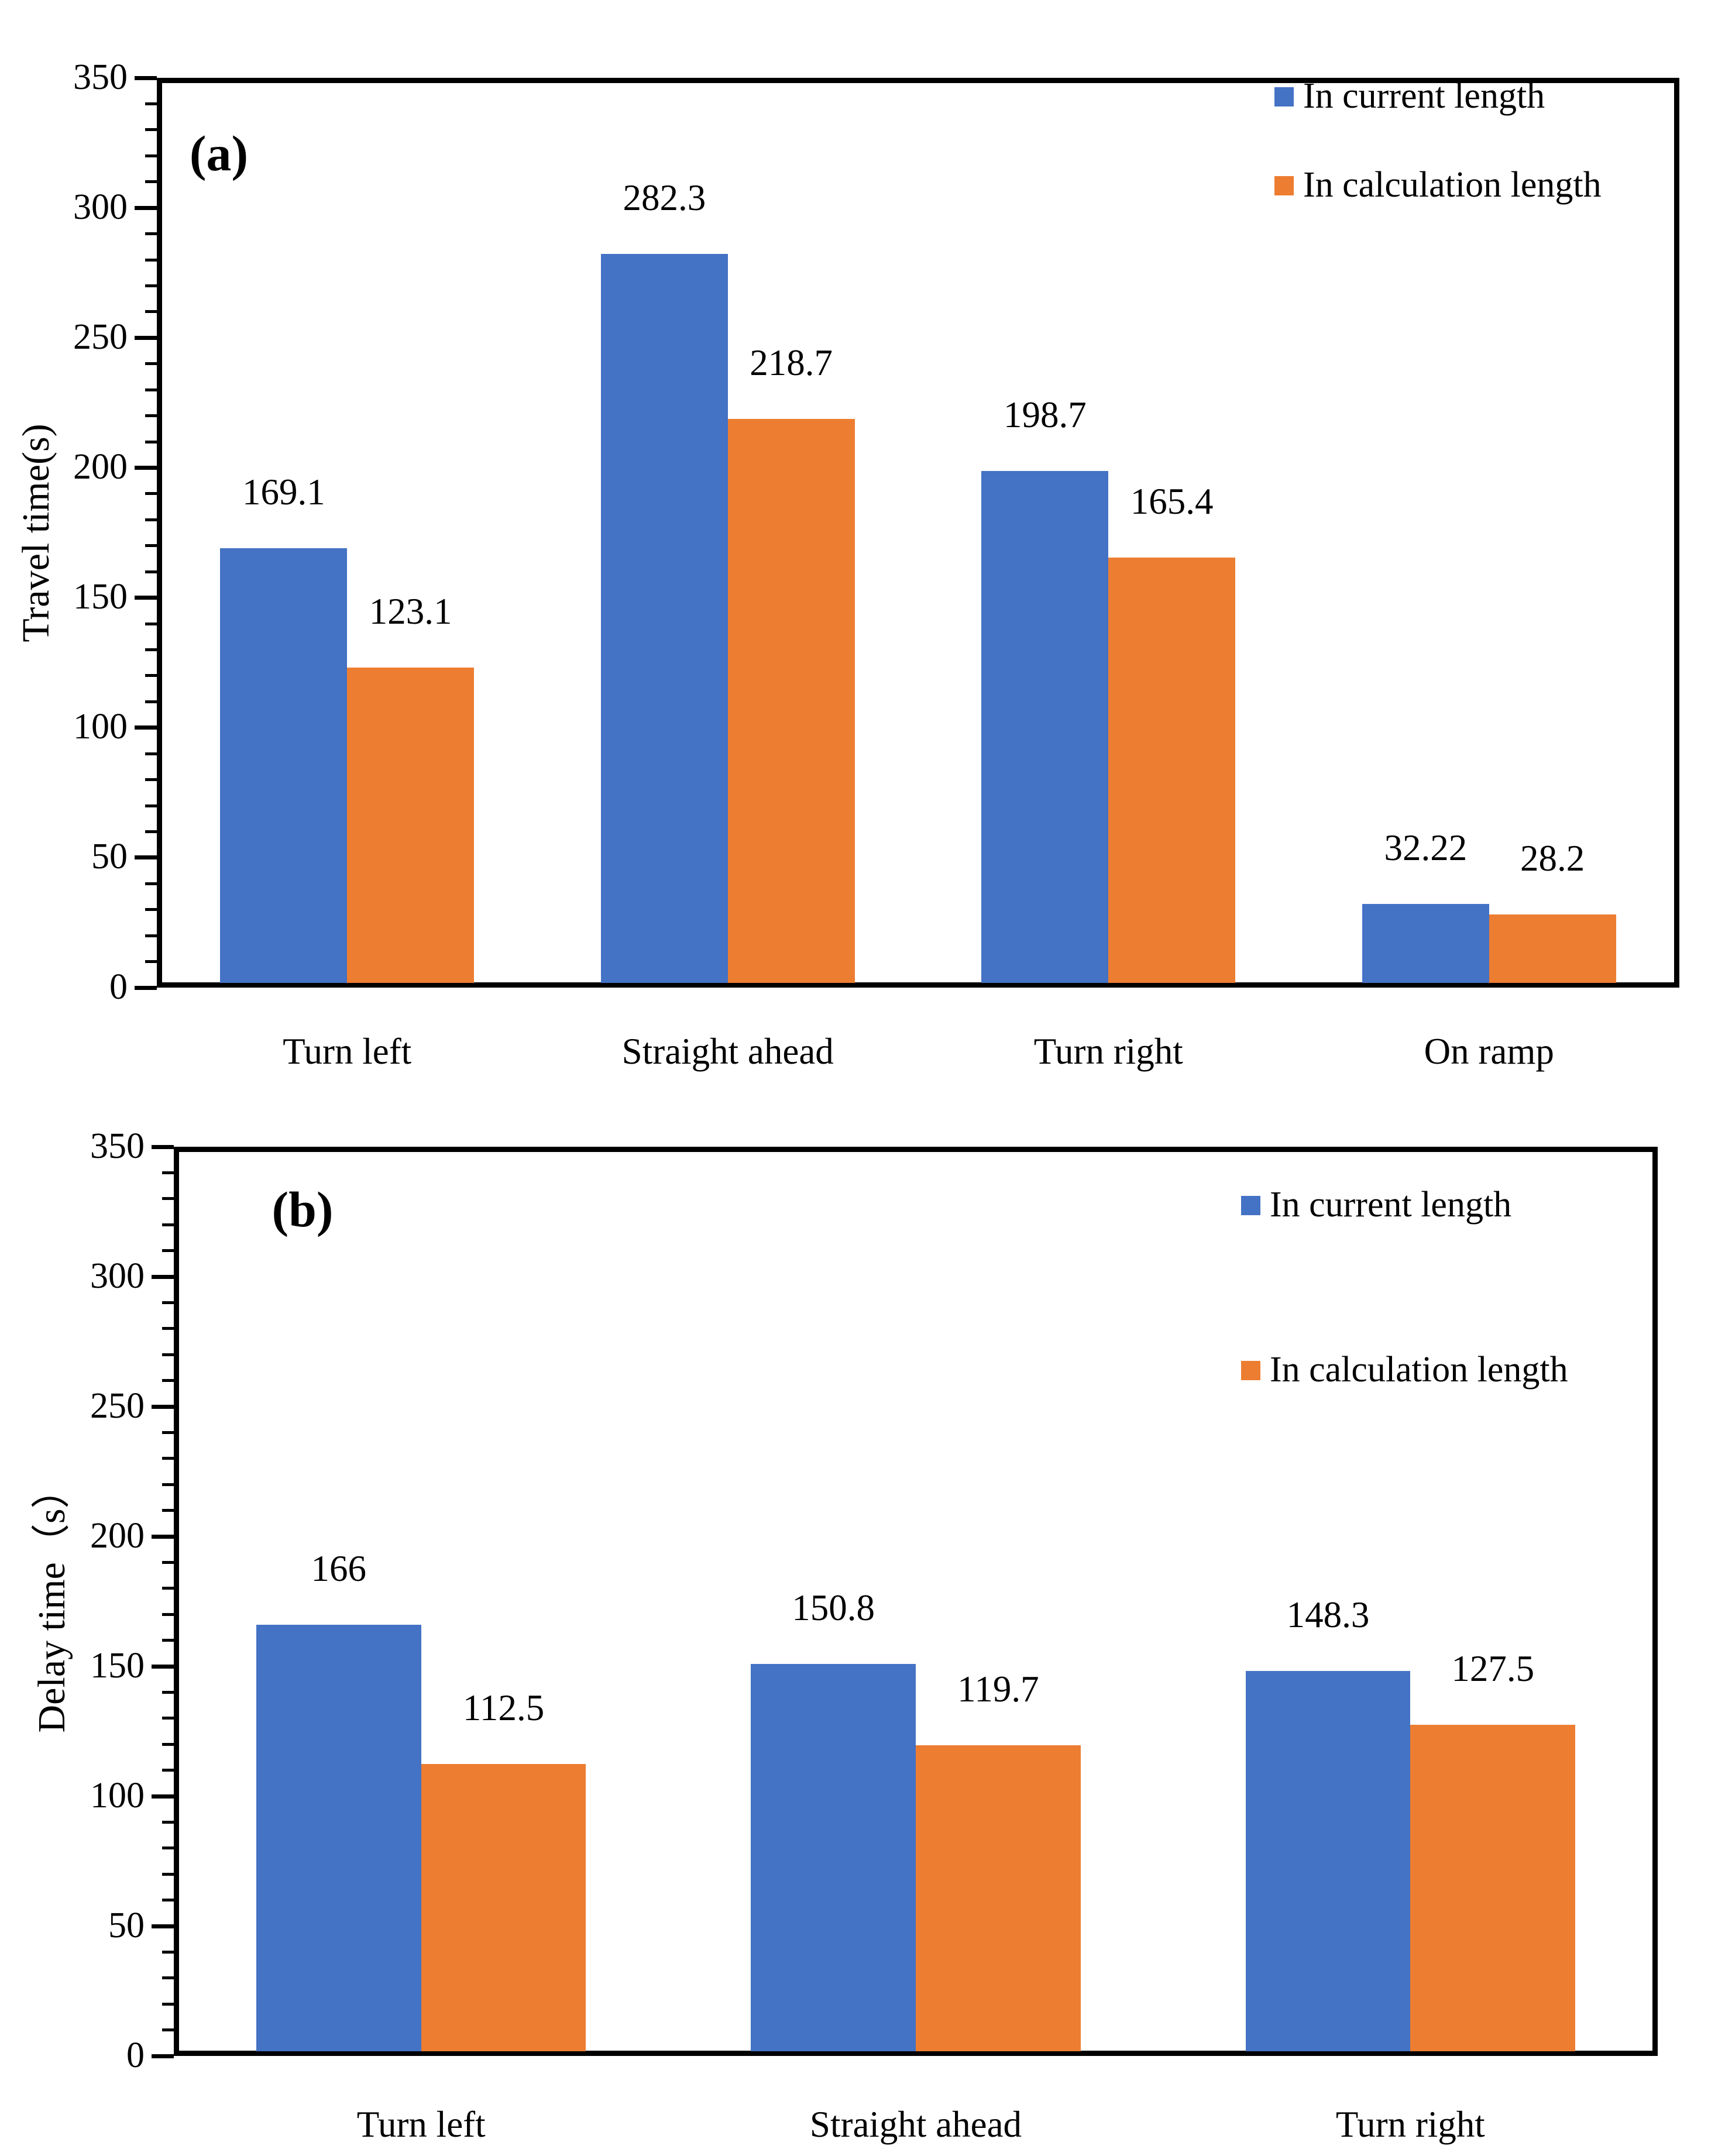 The height and width of the screenshot is (2156, 1725). I want to click on y-axis-title: Travel time(s), so click(36, 532).